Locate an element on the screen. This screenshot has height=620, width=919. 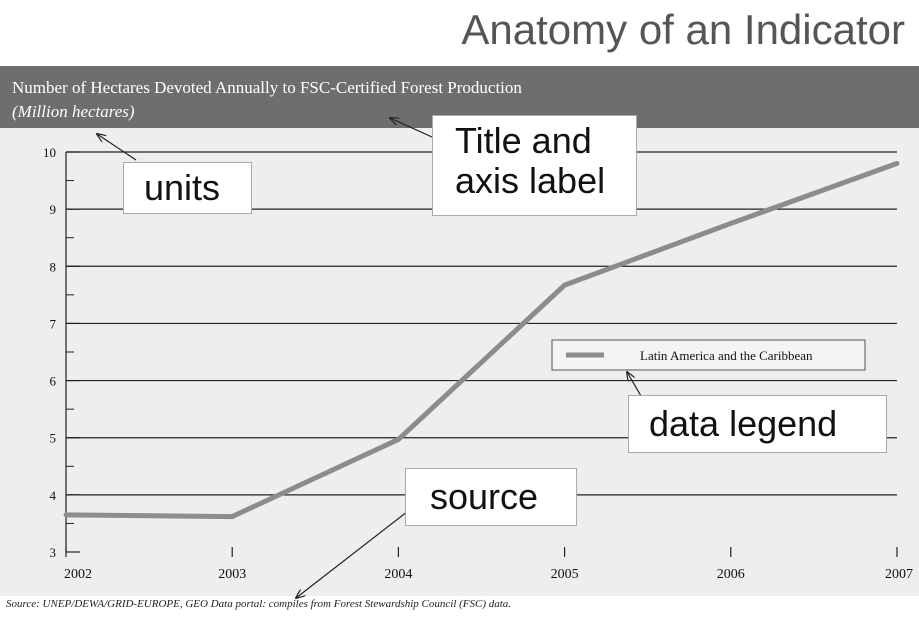
x-tick-label: 2002 is located at coordinates (78, 574).